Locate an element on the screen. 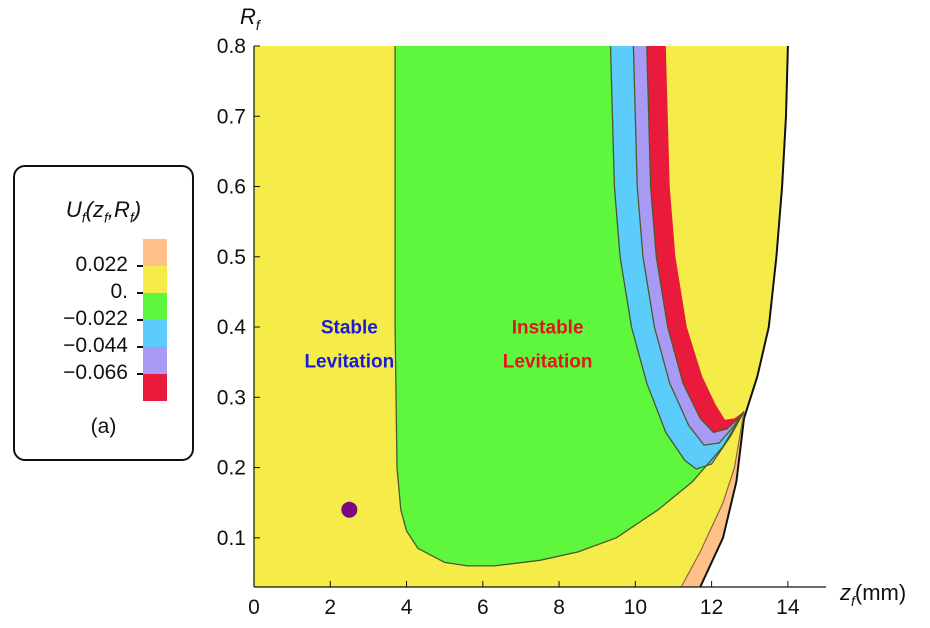  x-tick-label: 10 is located at coordinates (635, 607).